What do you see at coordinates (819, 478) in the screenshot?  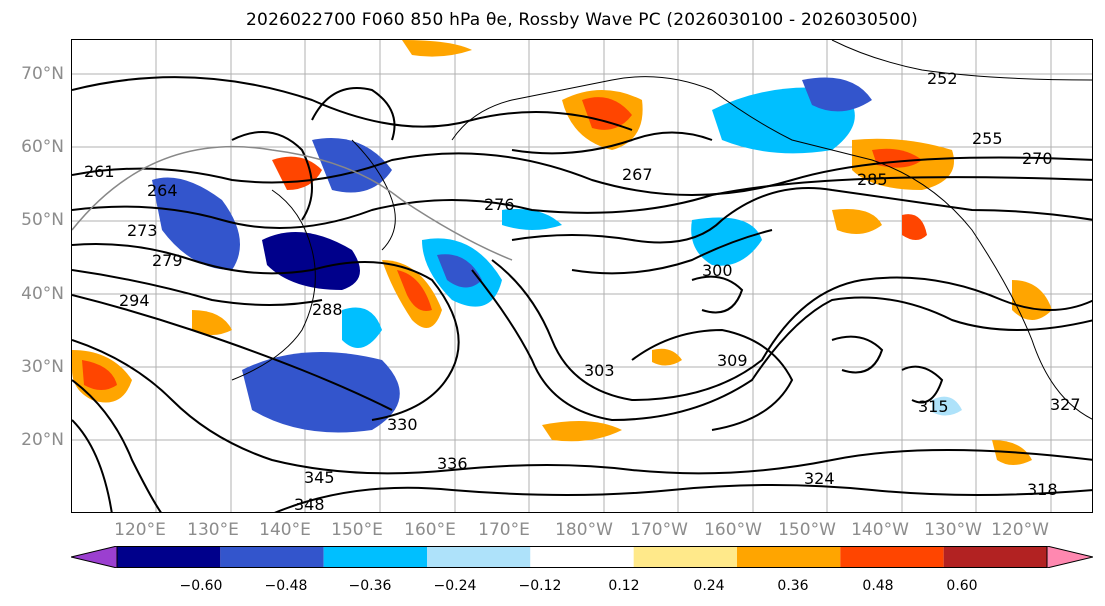 I see `contour-label: 324` at bounding box center [819, 478].